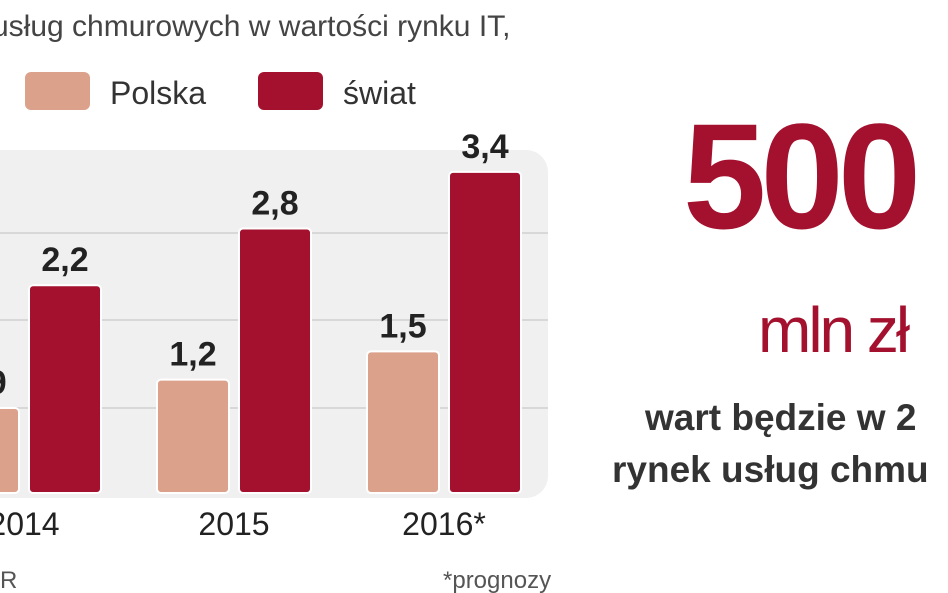 This screenshot has height=593, width=948. Describe the element at coordinates (8, 580) in the screenshot. I see `source: R` at that location.